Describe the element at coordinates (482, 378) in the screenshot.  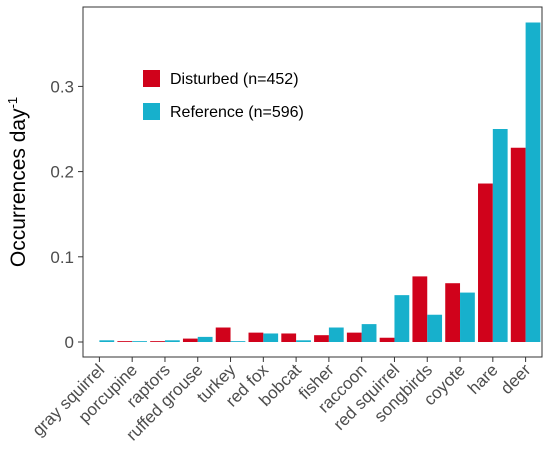
I see `x-tick-label: hare` at that location.